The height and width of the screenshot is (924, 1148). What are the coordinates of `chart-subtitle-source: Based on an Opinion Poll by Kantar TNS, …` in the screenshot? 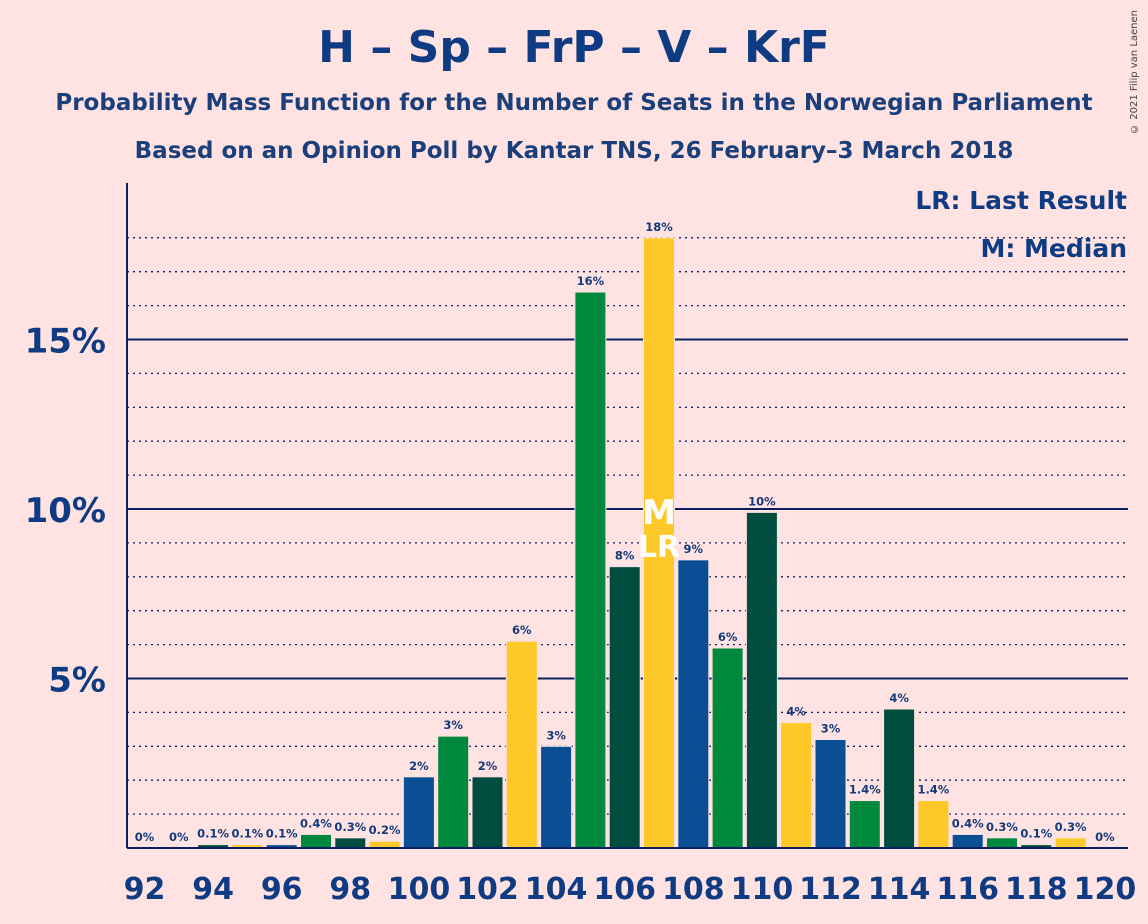 It's located at (574, 151).